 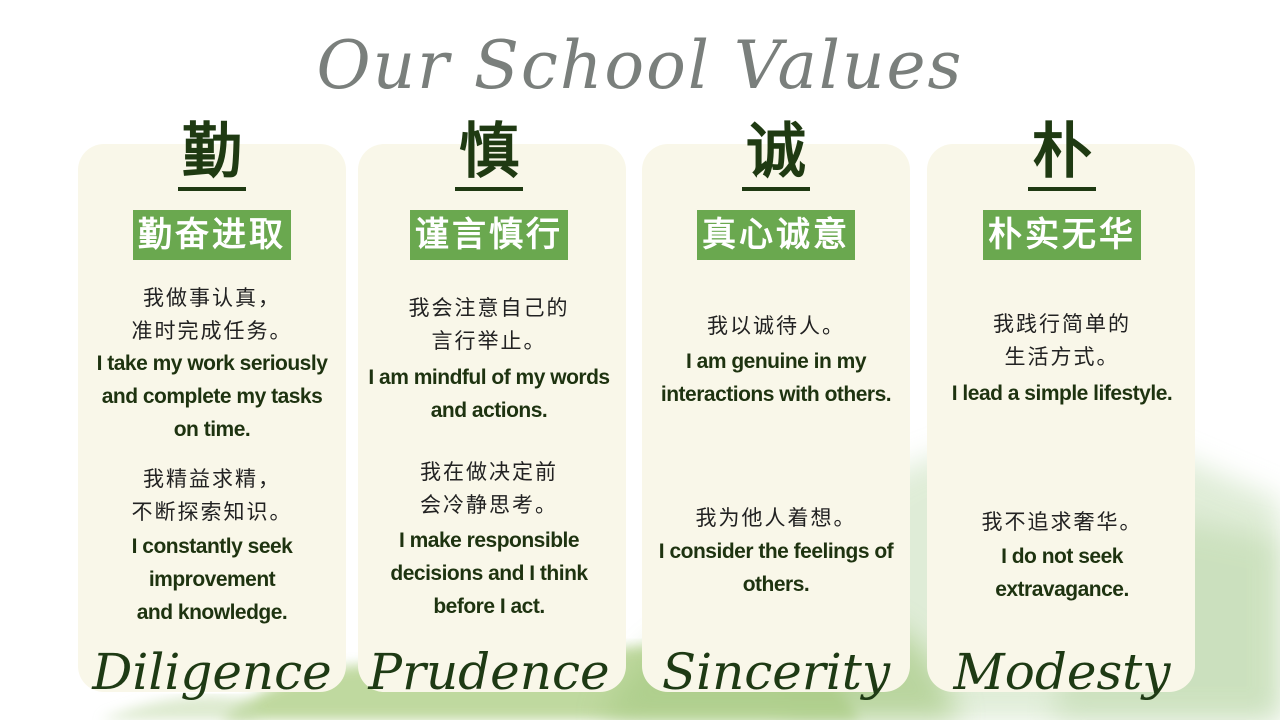 I want to click on value-english-text-1: I lead a simple lifestyle., so click(x=1062, y=393).